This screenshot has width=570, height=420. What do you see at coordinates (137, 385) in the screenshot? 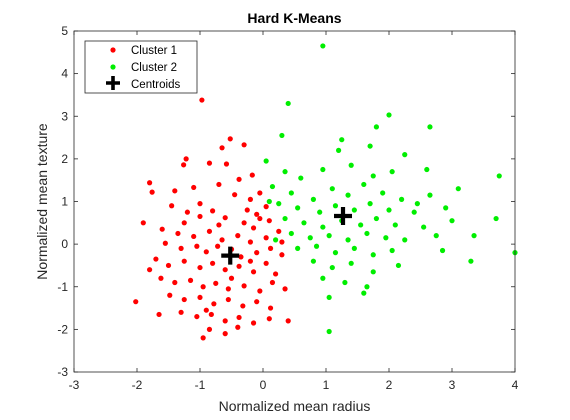
I see `x-tick-label: -2` at bounding box center [137, 385].